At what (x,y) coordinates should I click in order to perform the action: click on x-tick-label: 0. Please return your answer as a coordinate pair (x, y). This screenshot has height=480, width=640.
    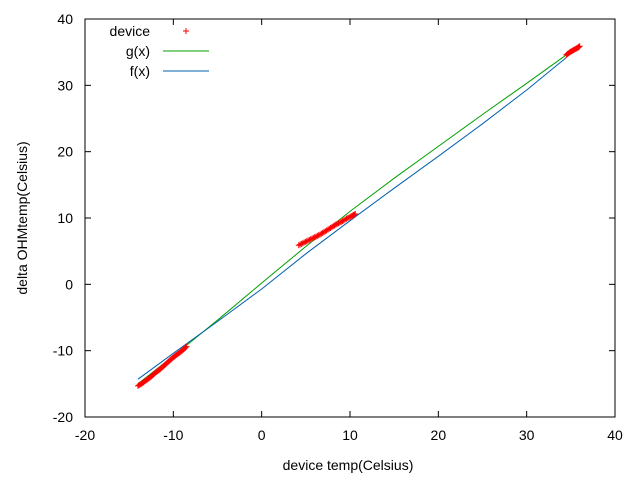
    Looking at the image, I should click on (262, 435).